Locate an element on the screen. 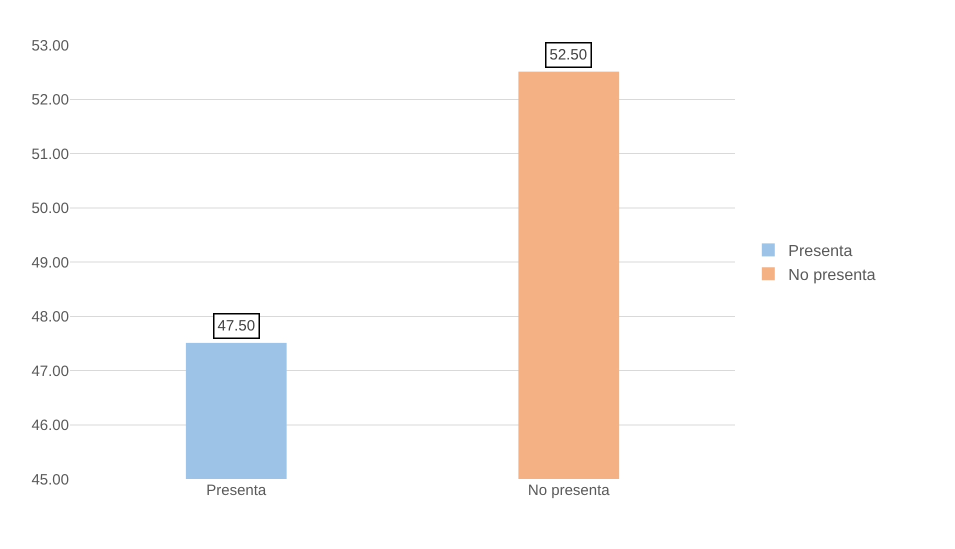 The height and width of the screenshot is (549, 955). y-tick-label: 53.00 is located at coordinates (50, 45).